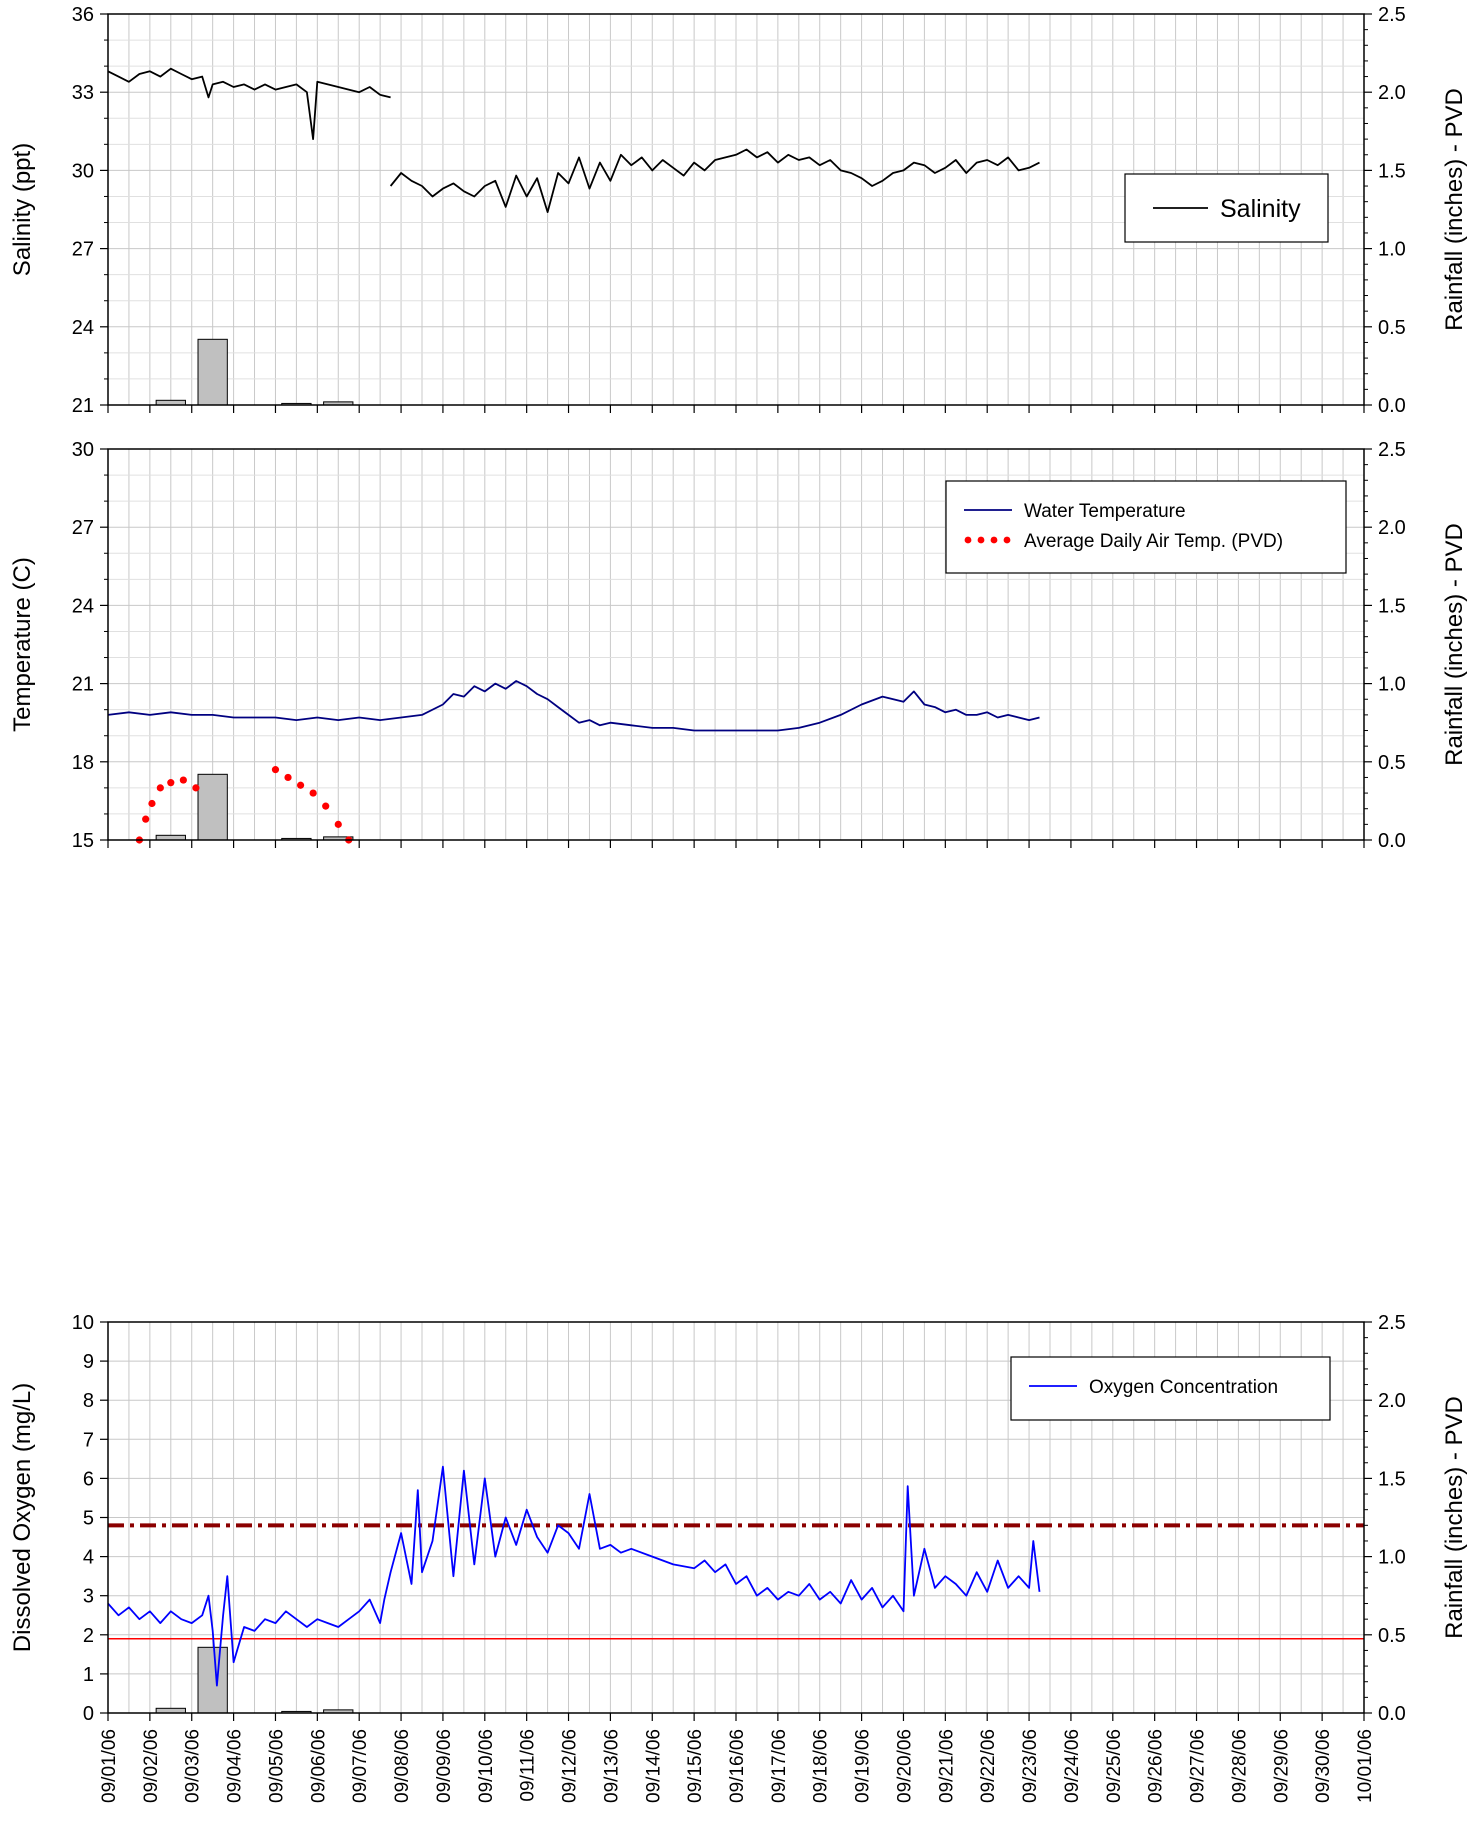 The height and width of the screenshot is (1822, 1483). What do you see at coordinates (1260, 209) in the screenshot?
I see `legend-label: Salinity` at bounding box center [1260, 209].